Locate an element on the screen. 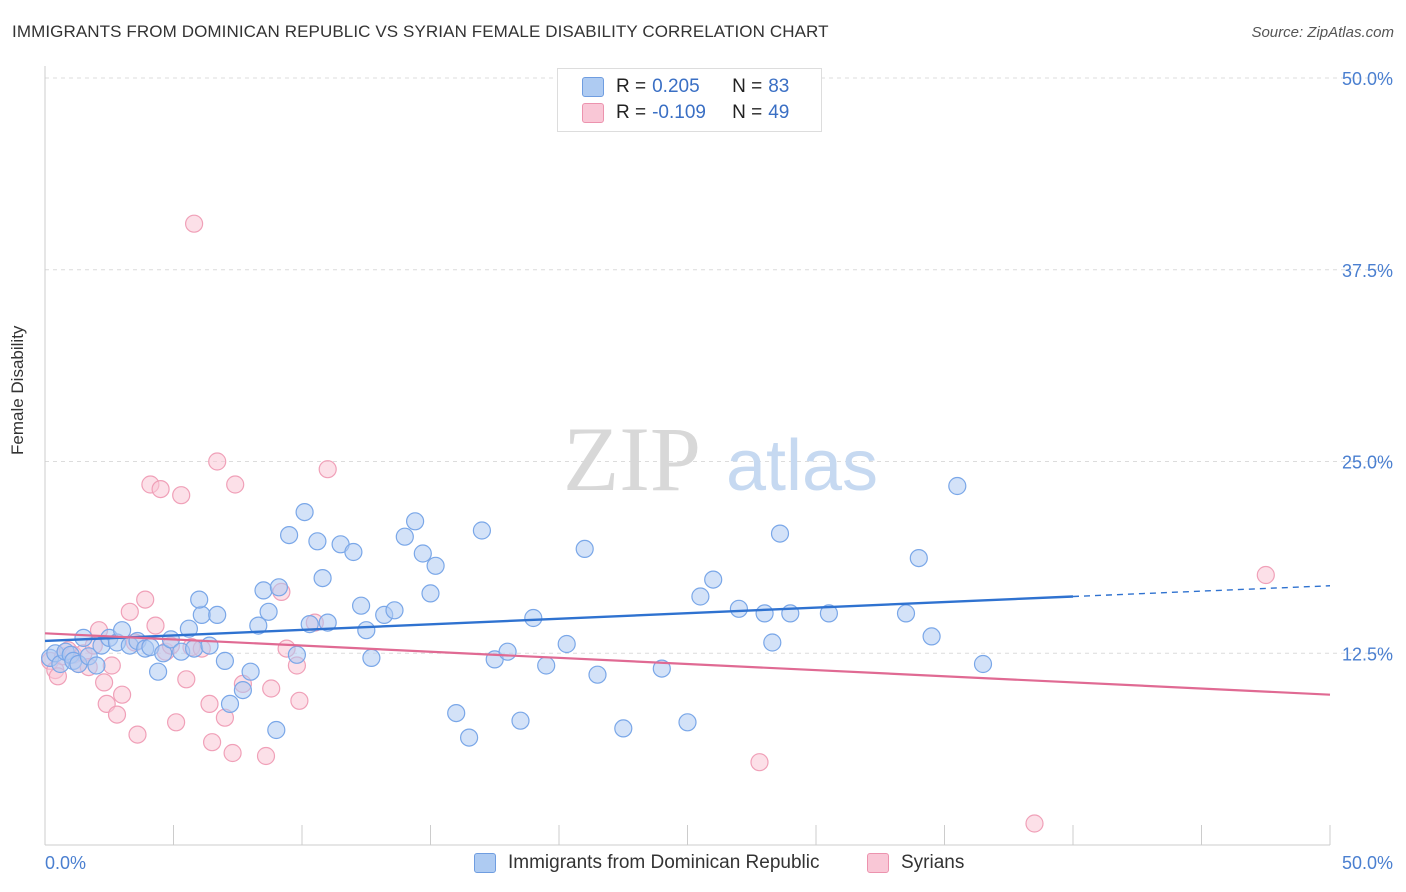 The width and height of the screenshot is (1406, 892). x-tick-label: 0.0% is located at coordinates (65, 863).